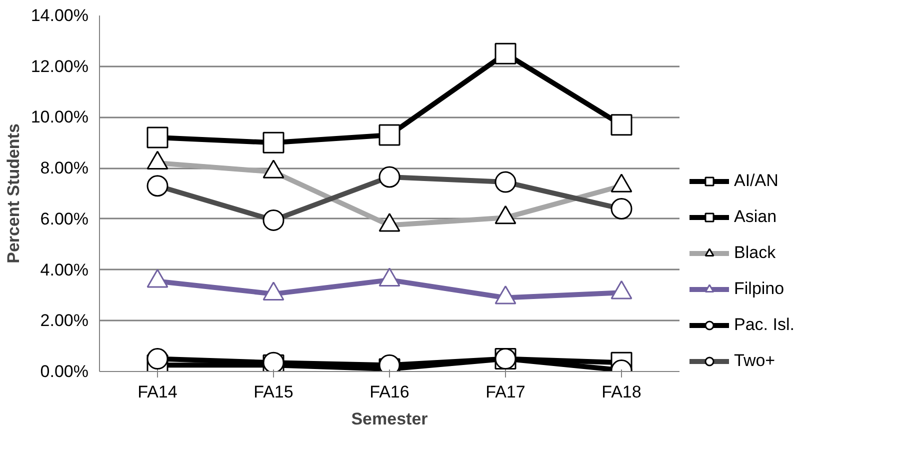  I want to click on x-tick-label: FA17, so click(506, 392).